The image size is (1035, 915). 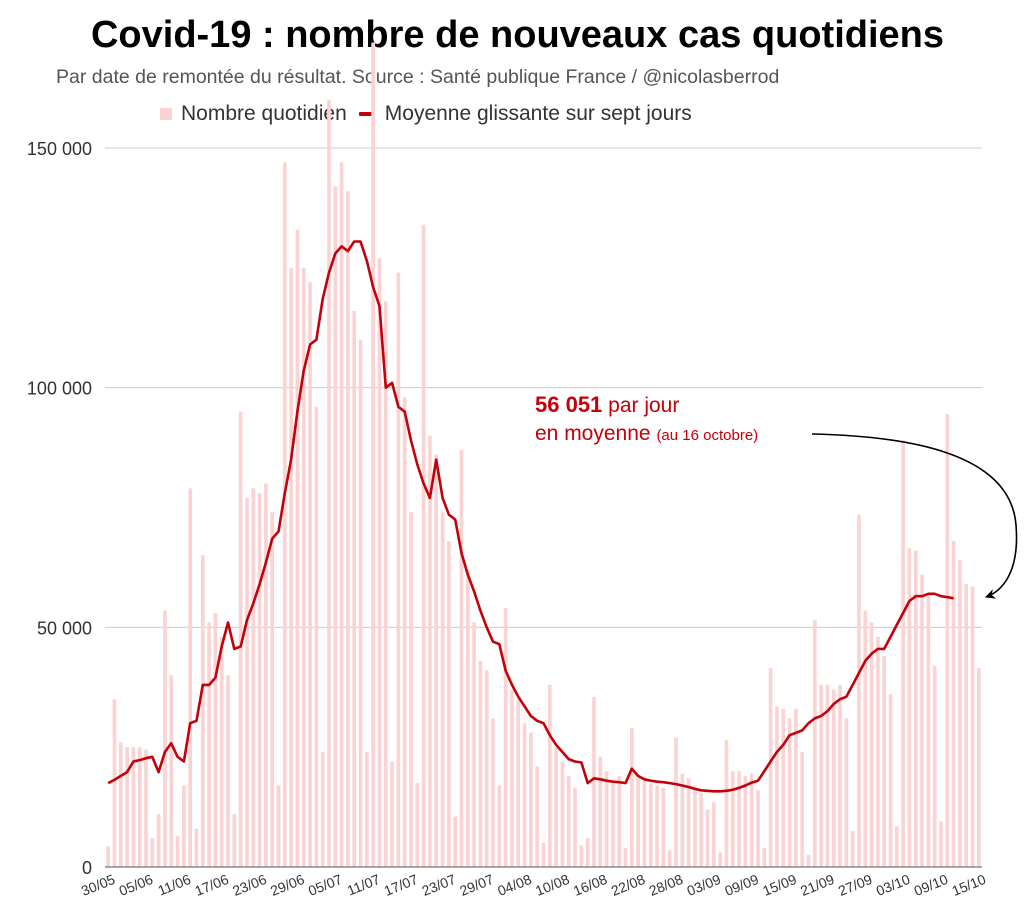 I want to click on x-tick-label: 29/07, so click(x=476, y=885).